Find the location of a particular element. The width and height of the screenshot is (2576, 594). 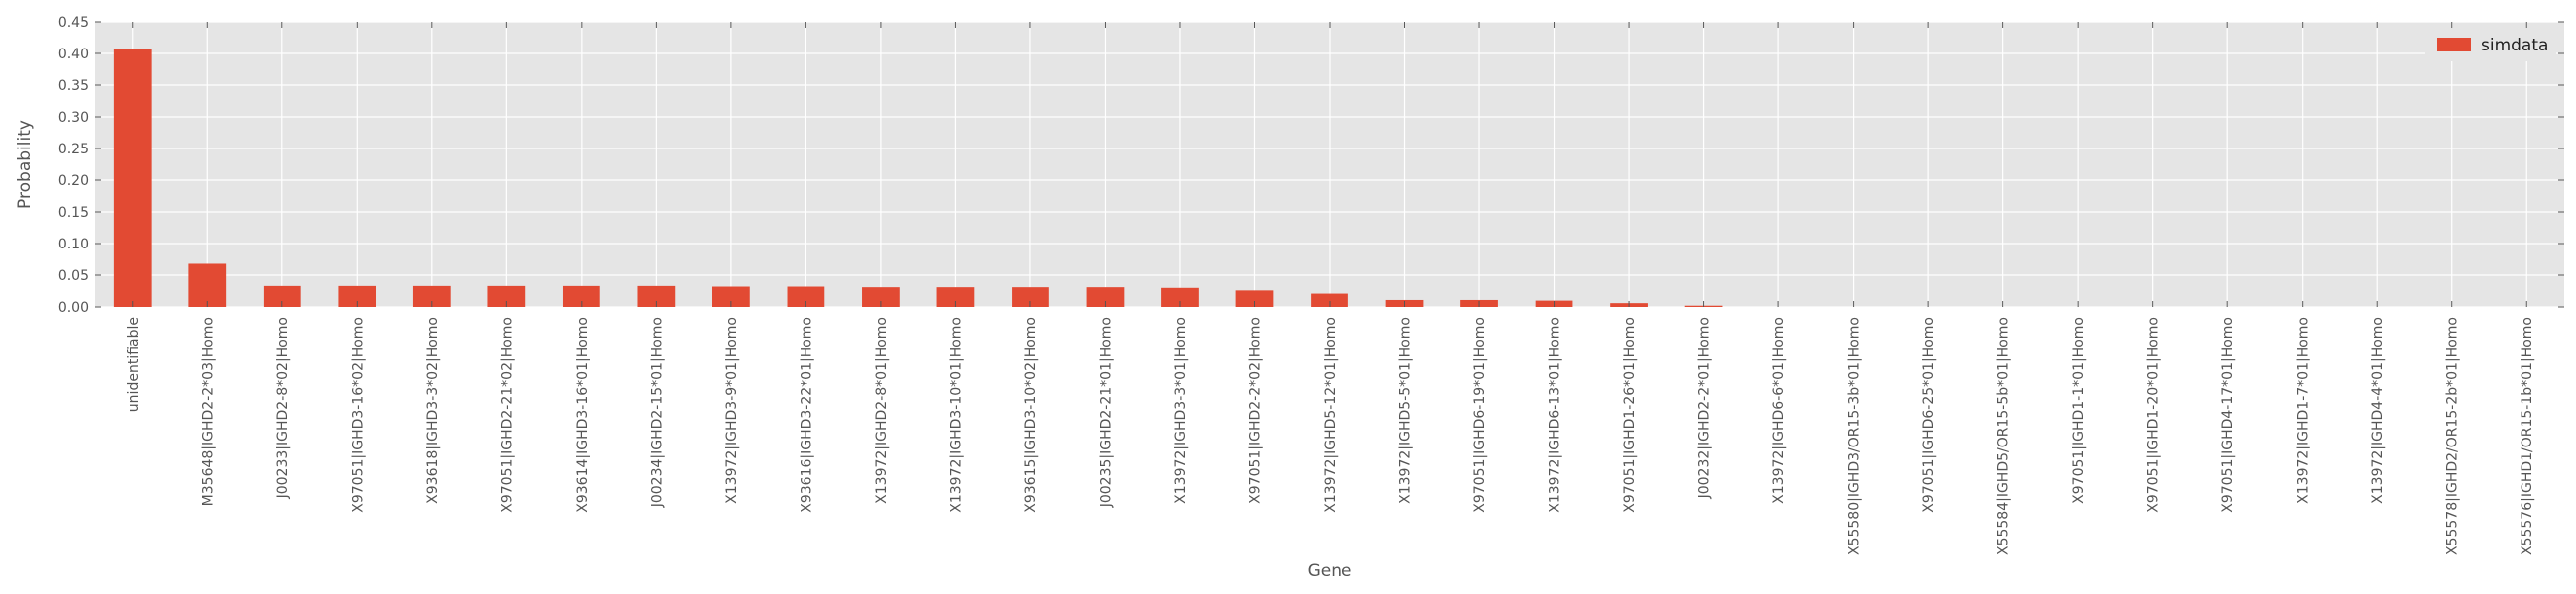

x-tick-label: X93618|IGHD3-3*02|Homo is located at coordinates (433, 410).